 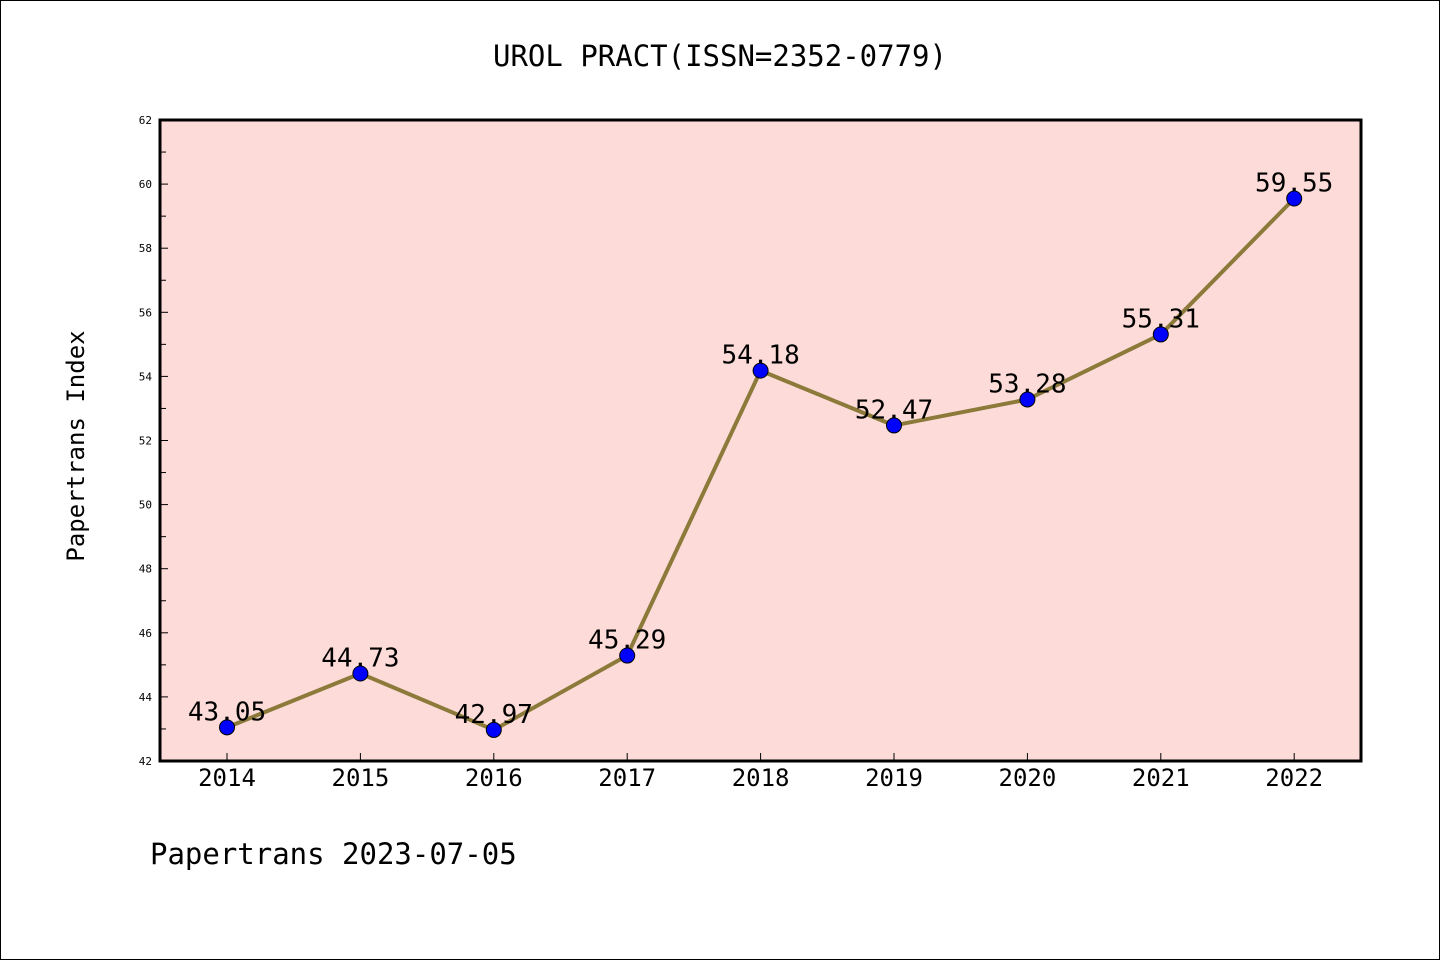 I want to click on x-tick-label: 2019, so click(x=894, y=778).